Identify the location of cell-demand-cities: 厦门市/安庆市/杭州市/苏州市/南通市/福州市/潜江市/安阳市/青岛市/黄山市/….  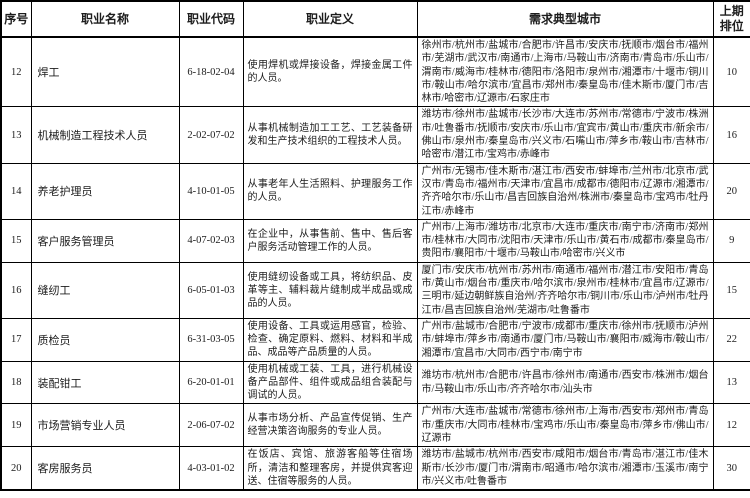
(565, 290).